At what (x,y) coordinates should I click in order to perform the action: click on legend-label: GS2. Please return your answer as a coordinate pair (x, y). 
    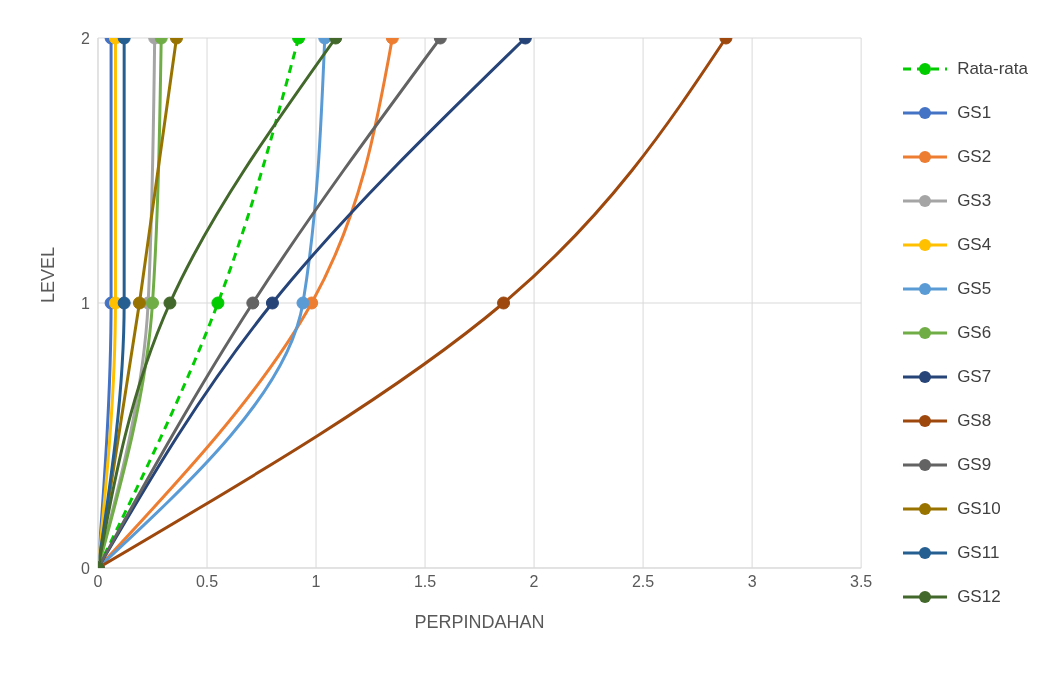
    Looking at the image, I should click on (974, 157).